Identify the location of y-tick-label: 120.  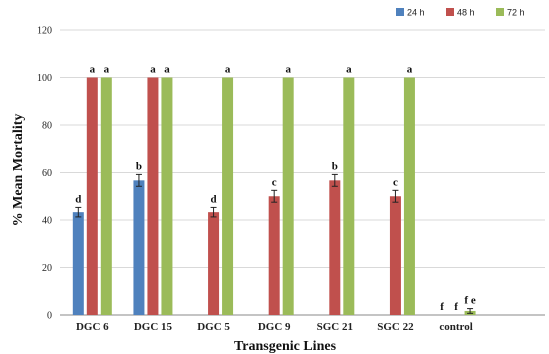
(44, 31).